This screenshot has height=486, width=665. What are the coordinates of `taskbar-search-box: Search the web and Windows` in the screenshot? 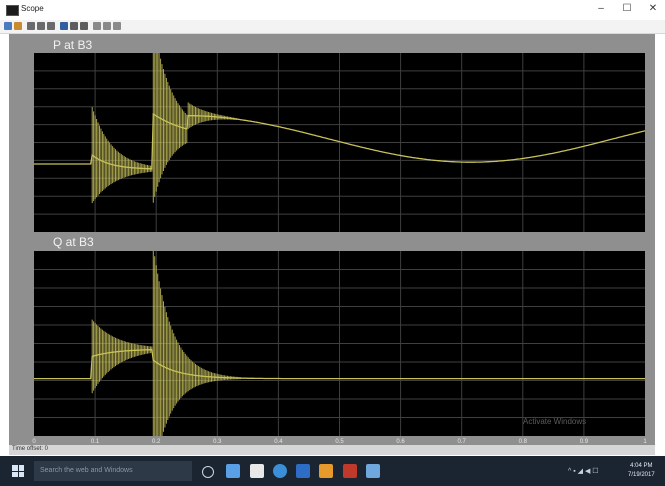 It's located at (113, 471).